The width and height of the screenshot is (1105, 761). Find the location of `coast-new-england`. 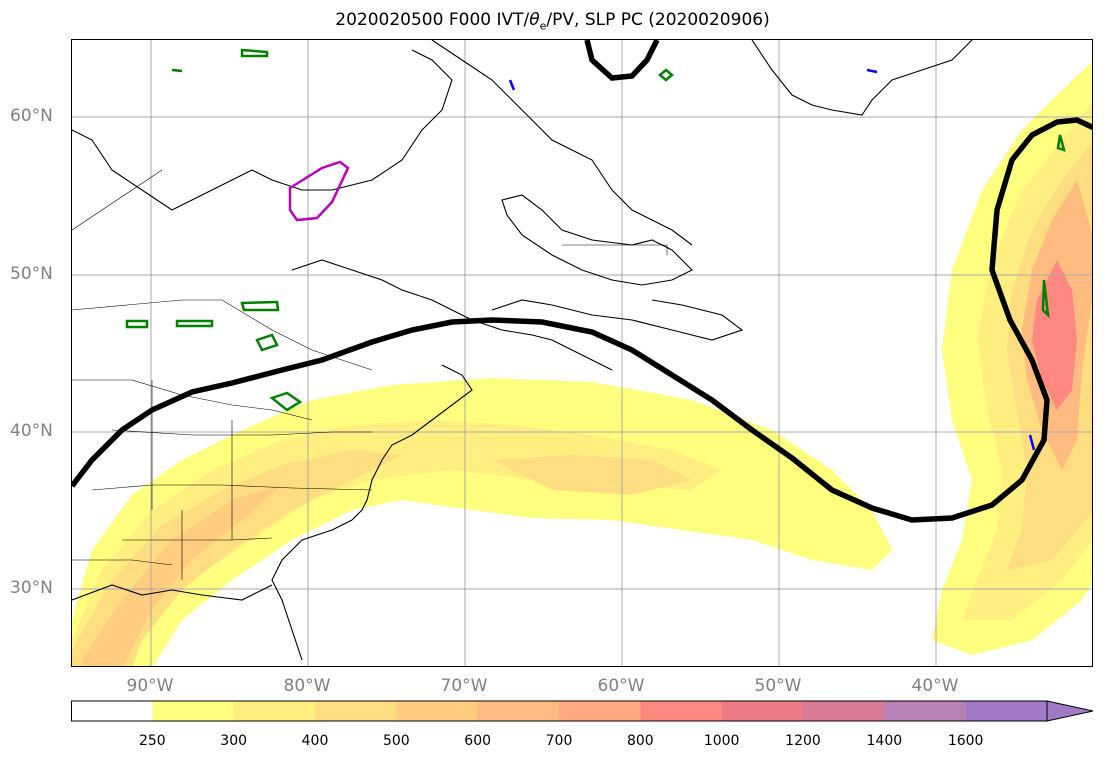

coast-new-england is located at coordinates (427, 412).